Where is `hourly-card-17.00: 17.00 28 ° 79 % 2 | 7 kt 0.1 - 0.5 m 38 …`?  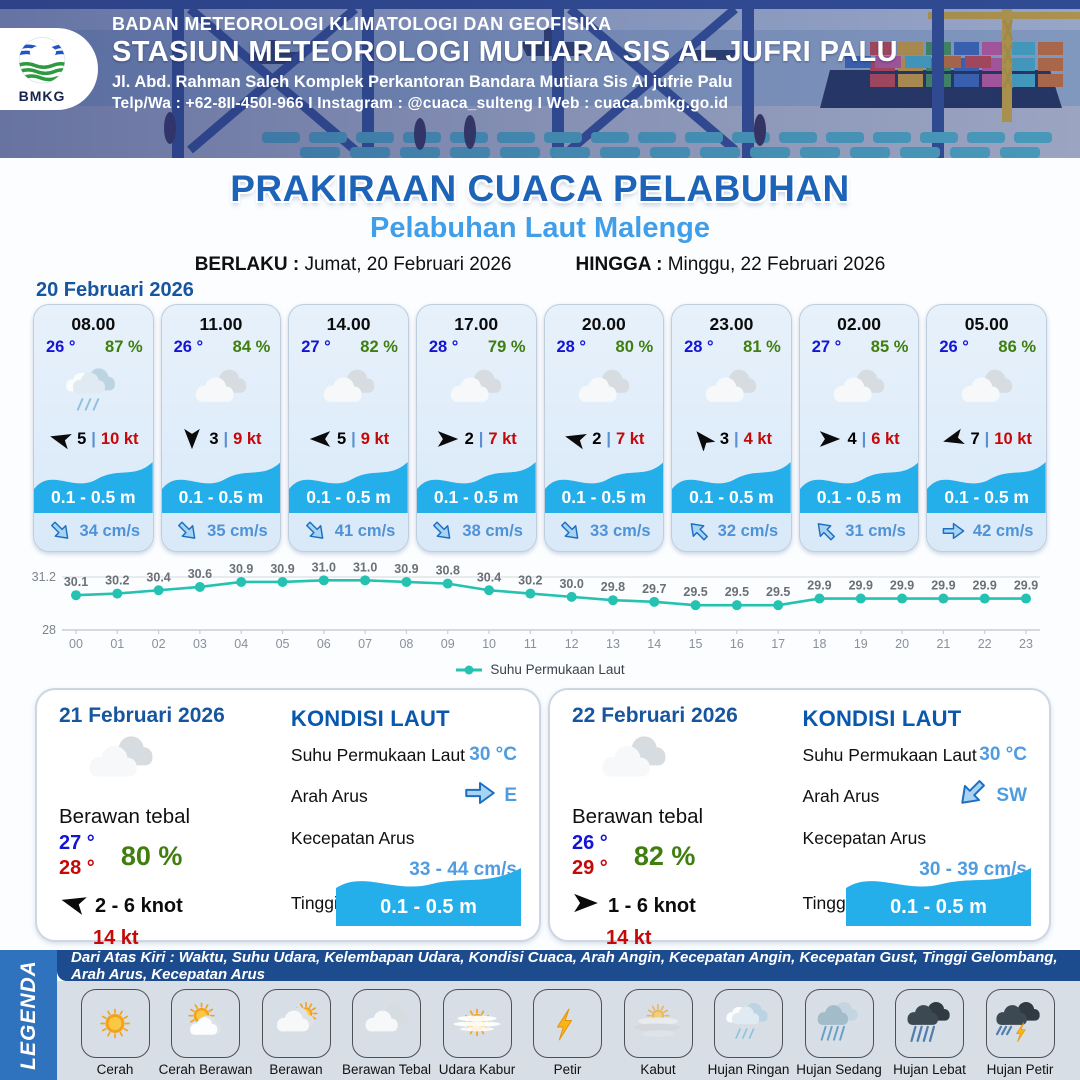 hourly-card-17.00: 17.00 28 ° 79 % 2 | 7 kt 0.1 - 0.5 m 38 … is located at coordinates (476, 428).